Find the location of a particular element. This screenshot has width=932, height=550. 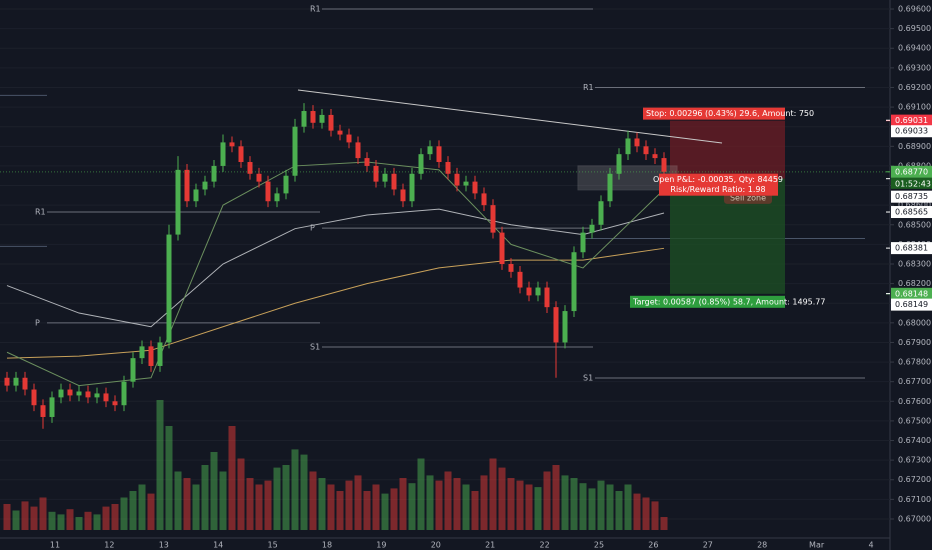

countdown-box is located at coordinates (911, 183).